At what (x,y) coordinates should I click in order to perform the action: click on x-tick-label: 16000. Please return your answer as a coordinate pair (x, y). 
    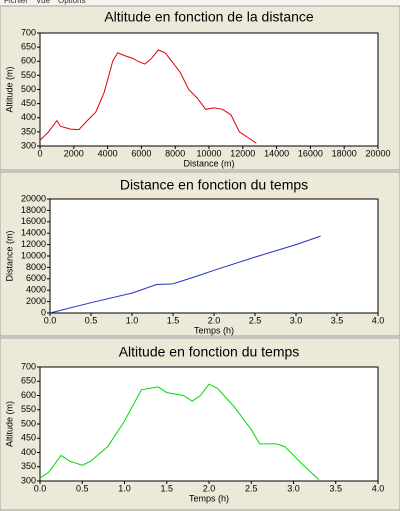
    Looking at the image, I should click on (310, 153).